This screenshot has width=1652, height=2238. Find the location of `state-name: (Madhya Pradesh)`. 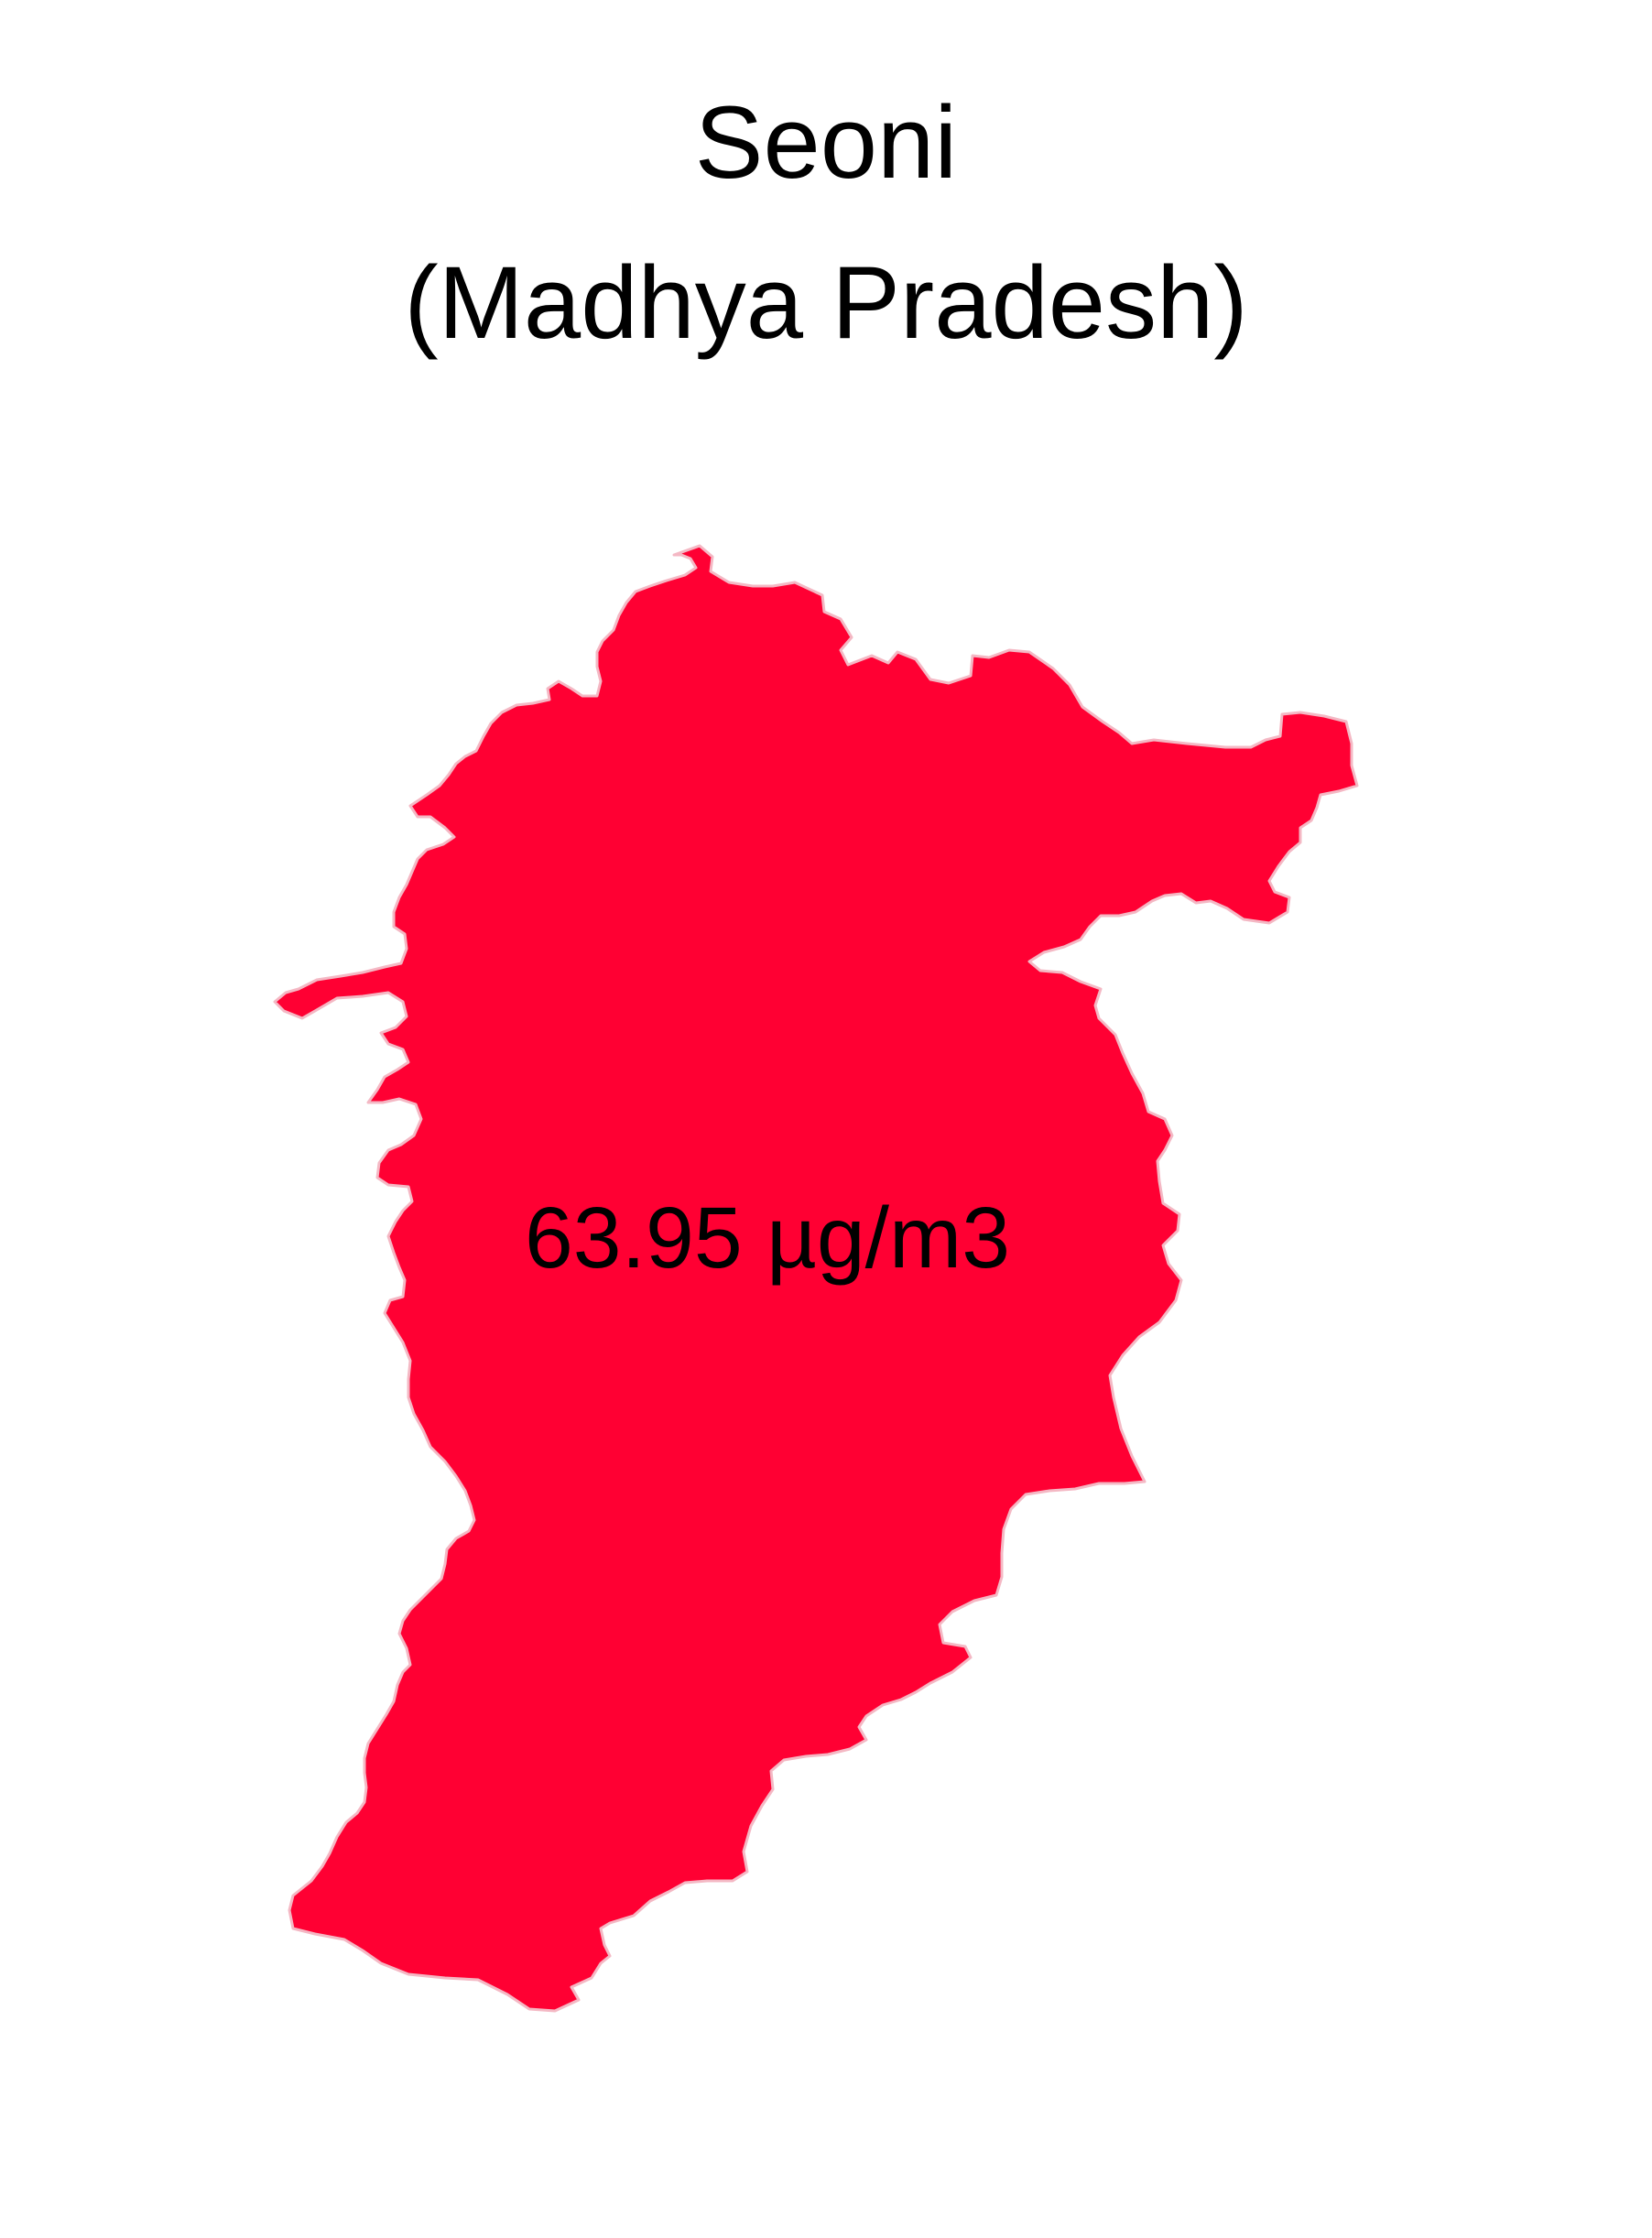

state-name: (Madhya Pradesh) is located at coordinates (826, 302).